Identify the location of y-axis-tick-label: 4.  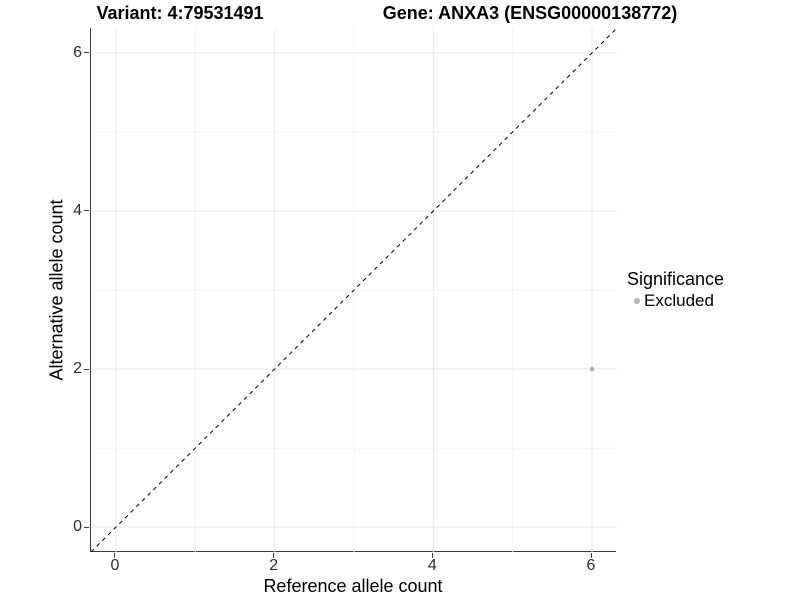
(77, 210).